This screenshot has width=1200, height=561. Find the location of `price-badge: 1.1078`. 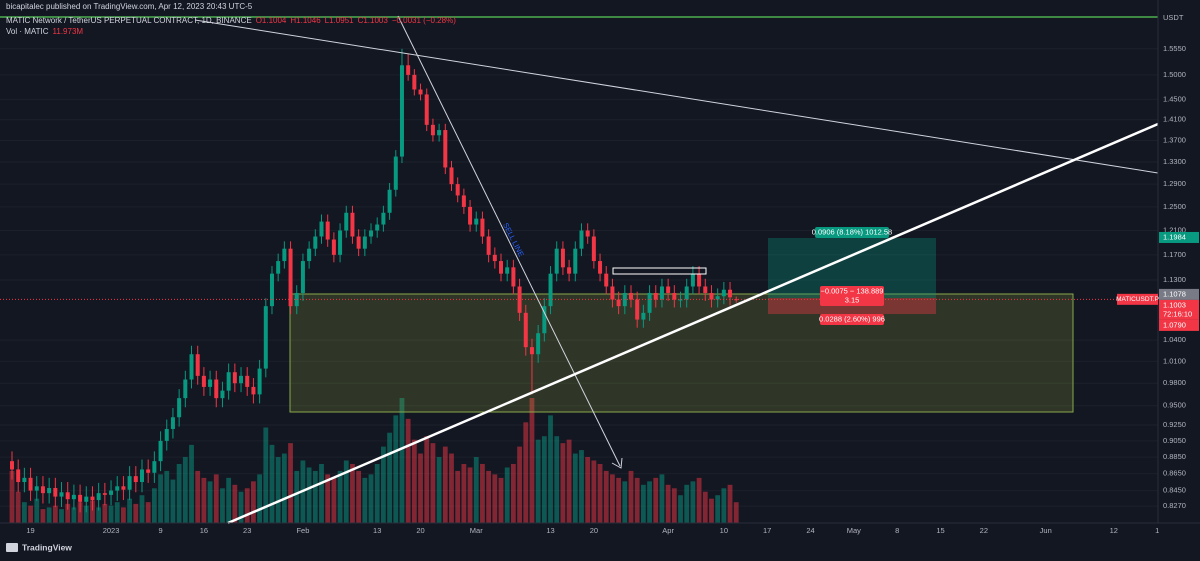

price-badge: 1.1078 is located at coordinates (1174, 293).